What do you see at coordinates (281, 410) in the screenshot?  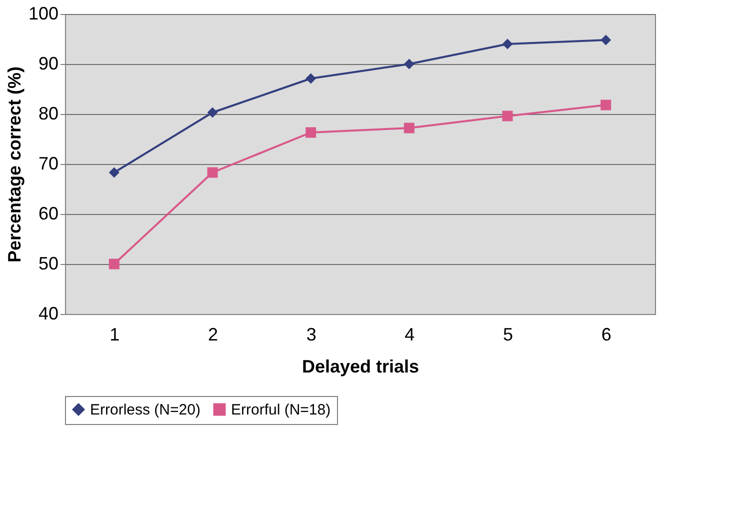 I see `legend-label: Errorful (N=18)` at bounding box center [281, 410].